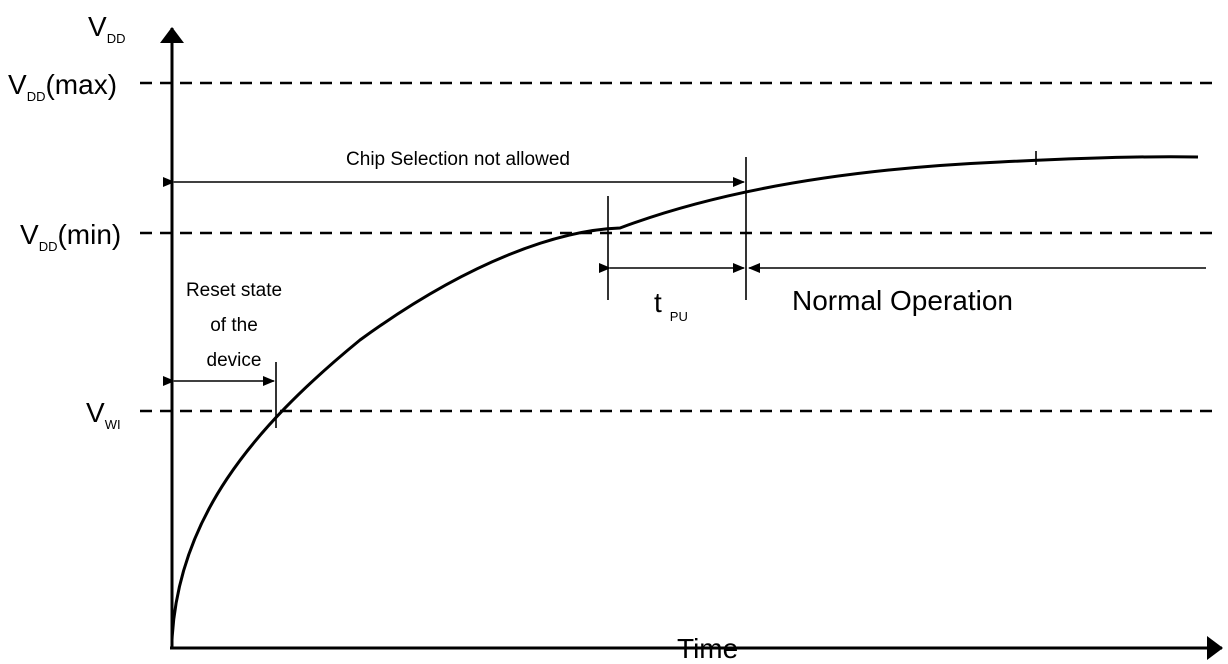  I want to click on vwi-label: VWI, so click(103, 414).